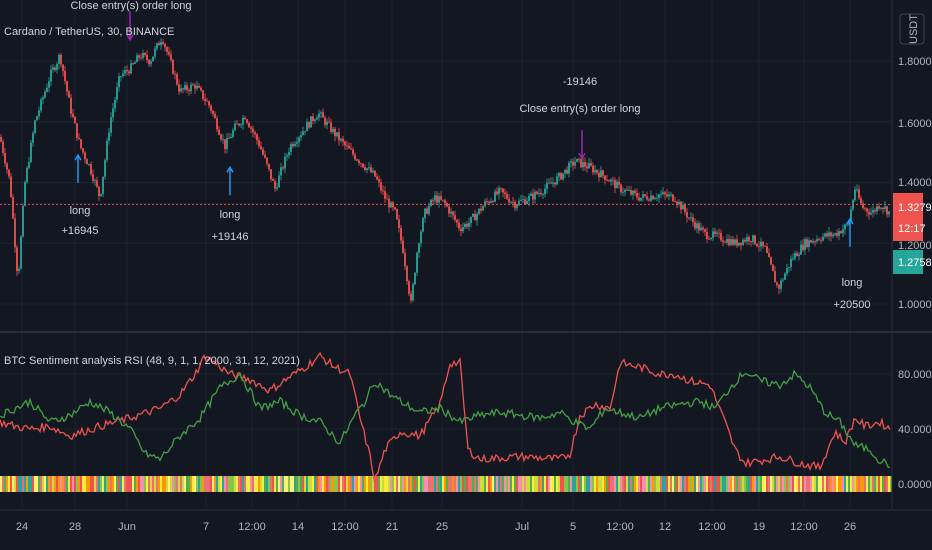 The width and height of the screenshot is (932, 550). I want to click on annotation-entry-3: long +20500, so click(851, 294).